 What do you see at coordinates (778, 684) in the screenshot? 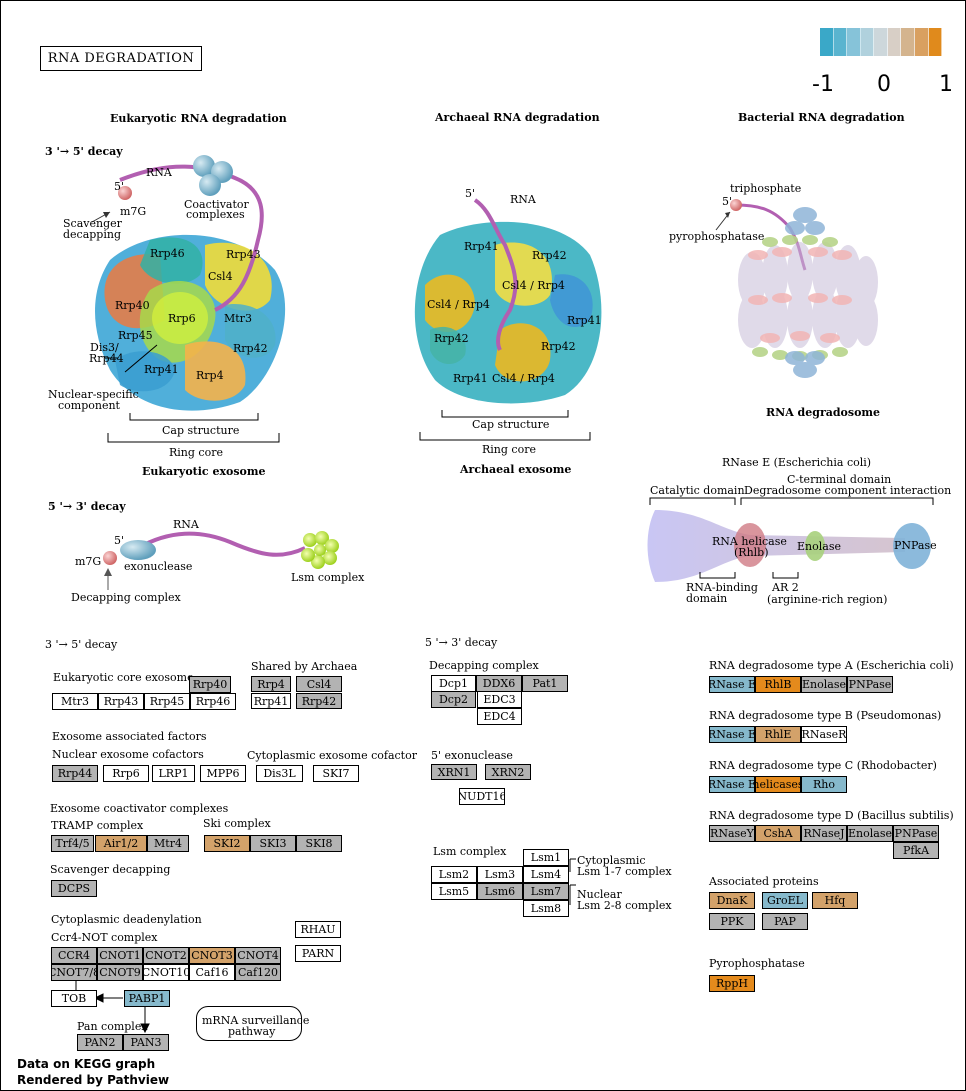
I see `gene-box-rhlb: RhlB` at bounding box center [778, 684].